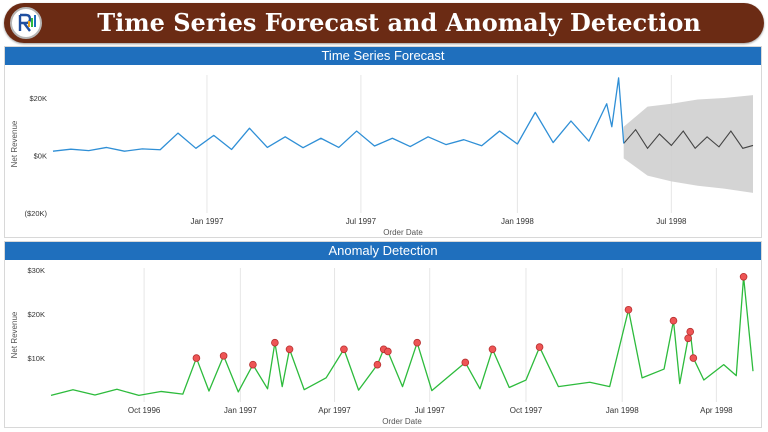 The image size is (768, 432). I want to click on x-tick-label: Jul 1998, so click(671, 221).